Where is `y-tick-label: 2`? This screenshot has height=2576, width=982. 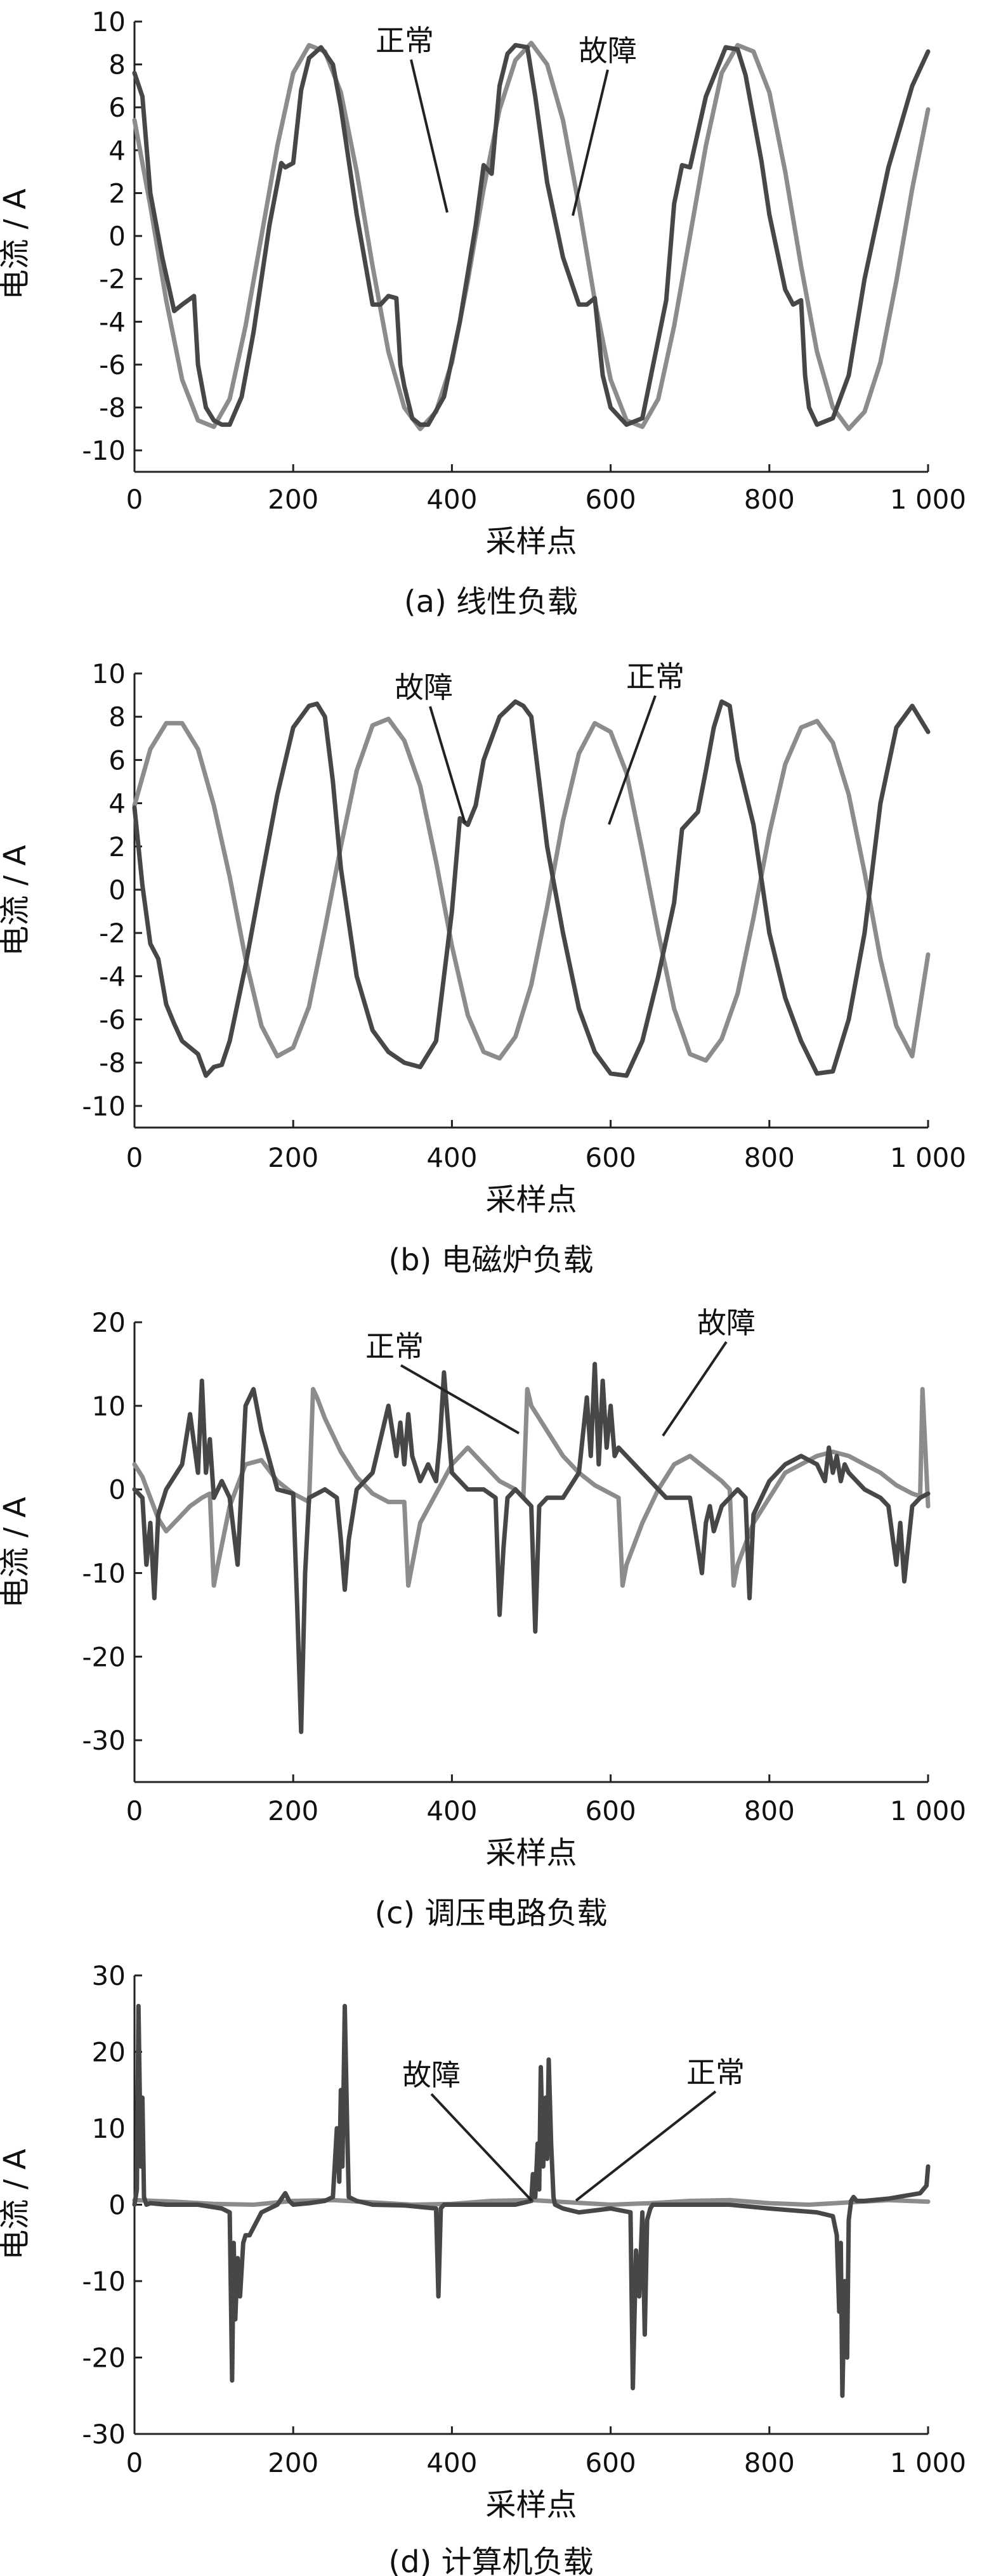 y-tick-label: 2 is located at coordinates (117, 193).